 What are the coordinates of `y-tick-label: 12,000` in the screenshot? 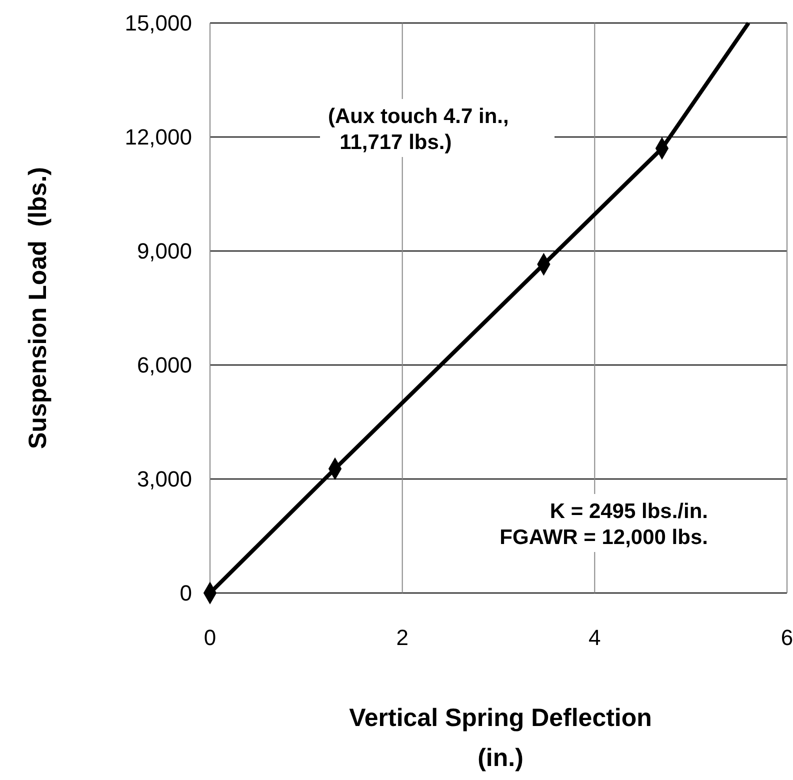 It's located at (158, 137).